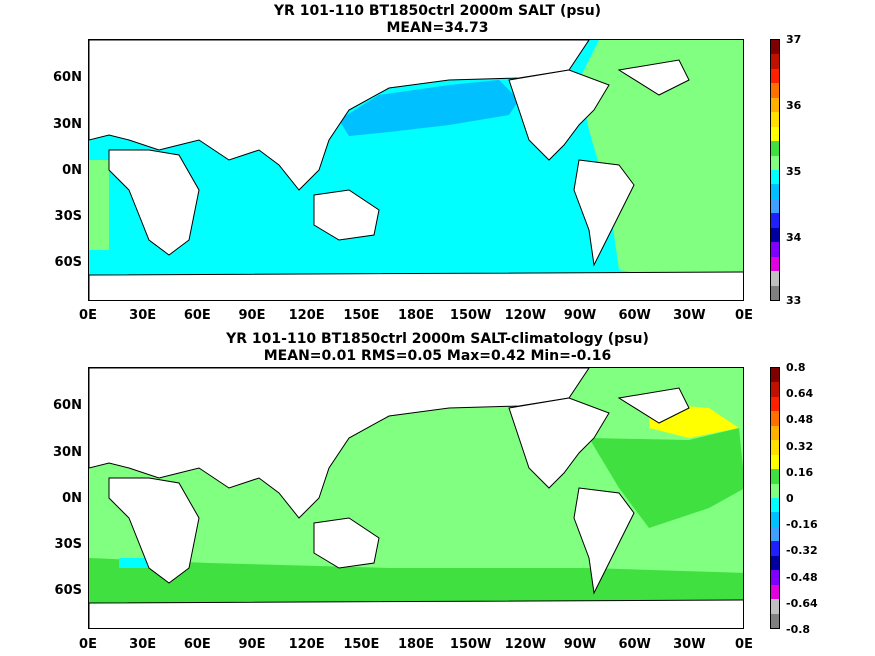 This screenshot has width=875, height=656. What do you see at coordinates (68, 262) in the screenshot?
I see `panel1-lat-60s: 60S` at bounding box center [68, 262].